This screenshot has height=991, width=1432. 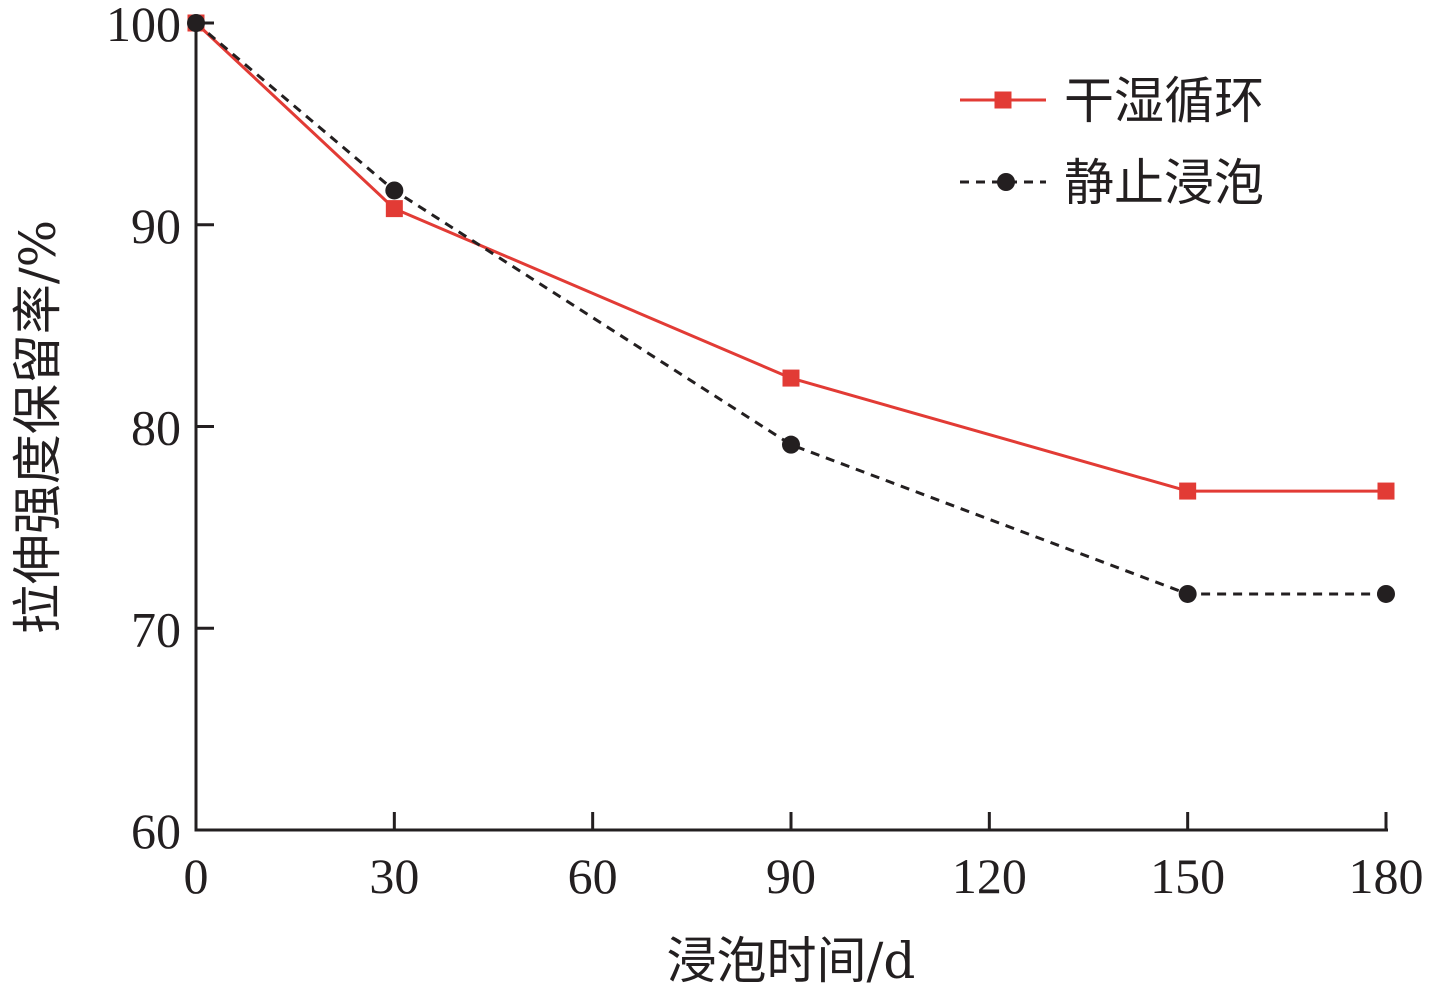 I want to click on x-tick-label: 150, so click(x=1187, y=876).